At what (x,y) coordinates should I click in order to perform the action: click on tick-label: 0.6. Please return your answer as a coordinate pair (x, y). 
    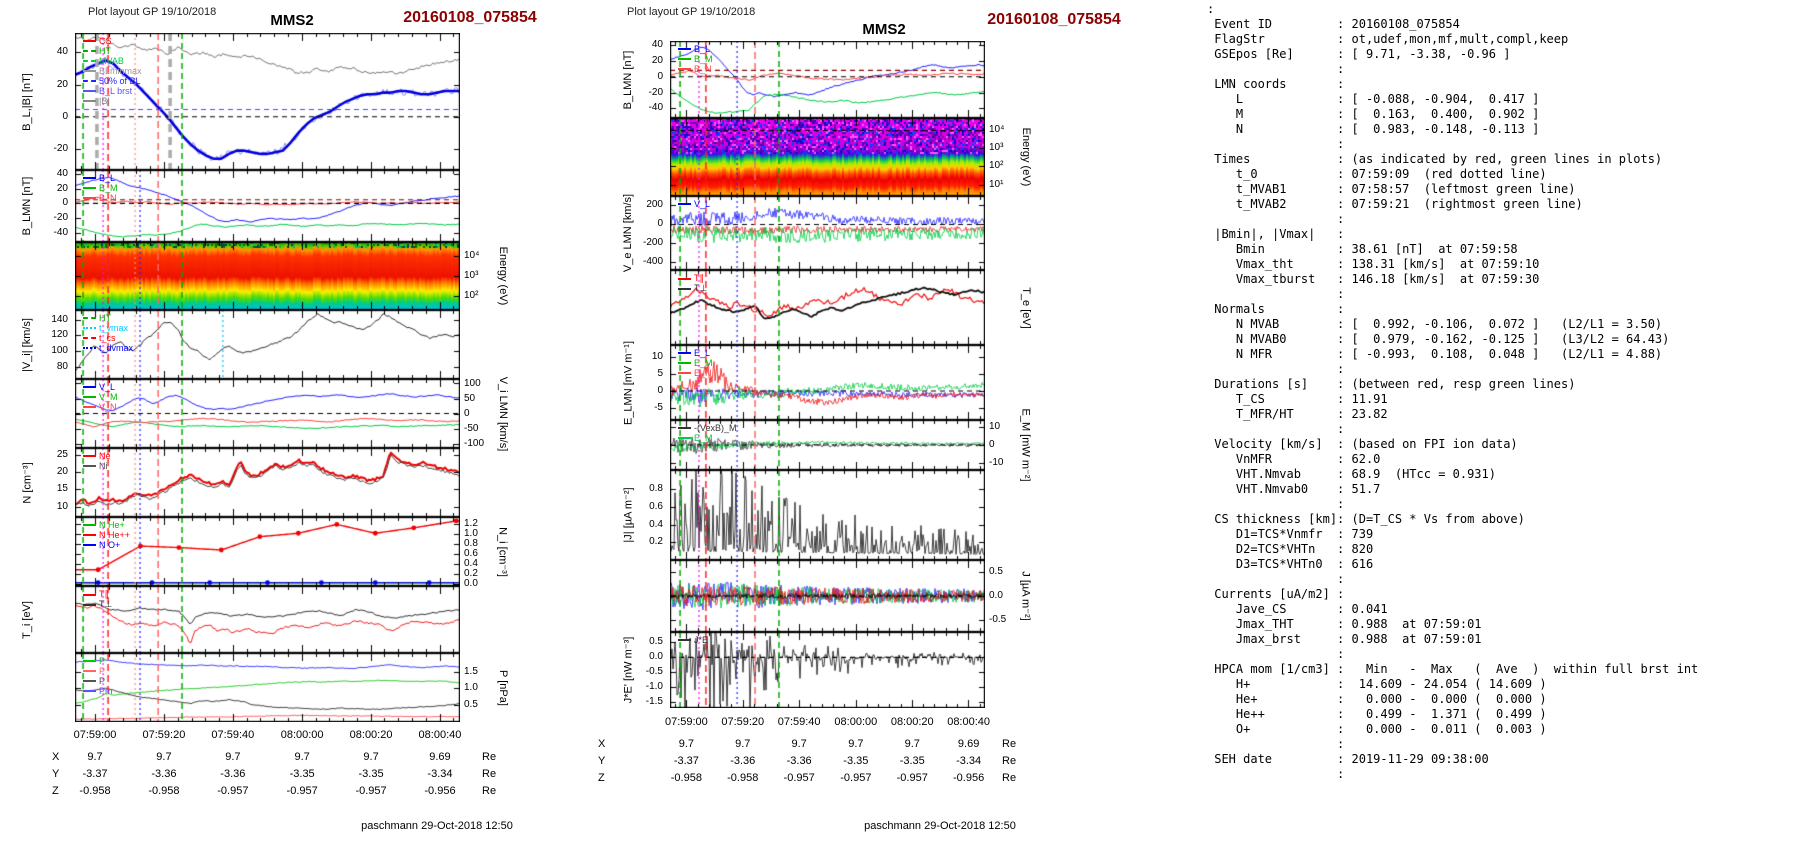
    Looking at the image, I should click on (471, 553).